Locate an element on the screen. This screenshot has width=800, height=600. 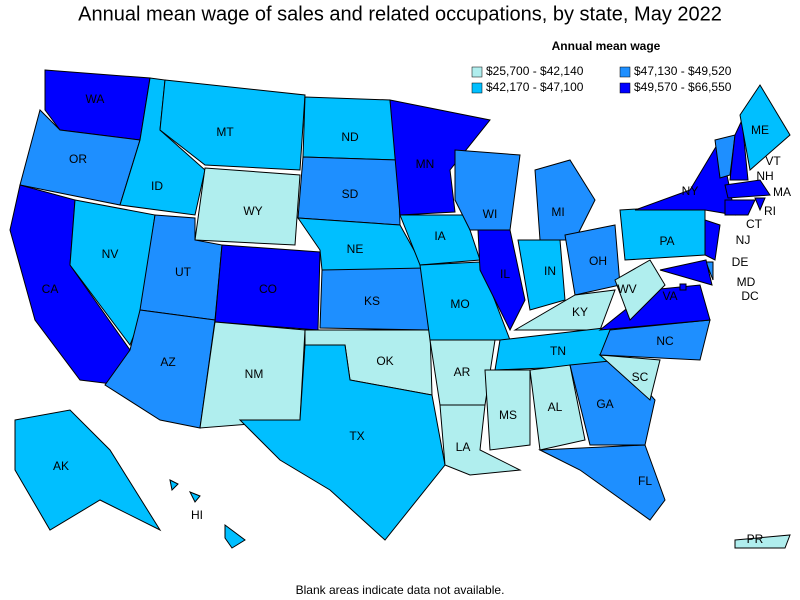
state-label: WI is located at coordinates (490, 214).